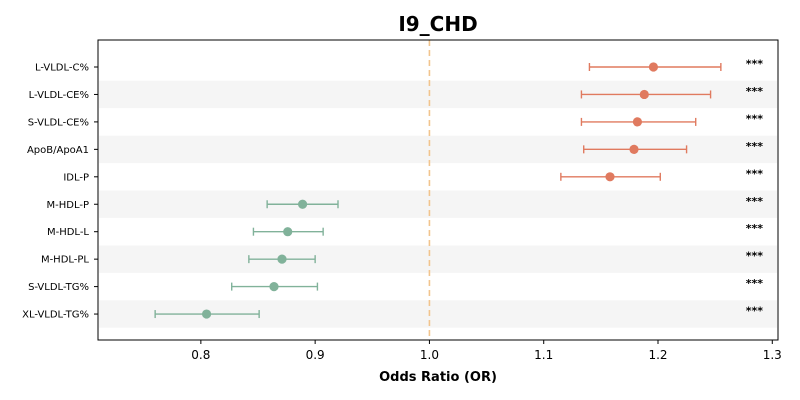 The height and width of the screenshot is (400, 800). I want to click on y-tick-label: M-HDL-P, so click(68, 205).